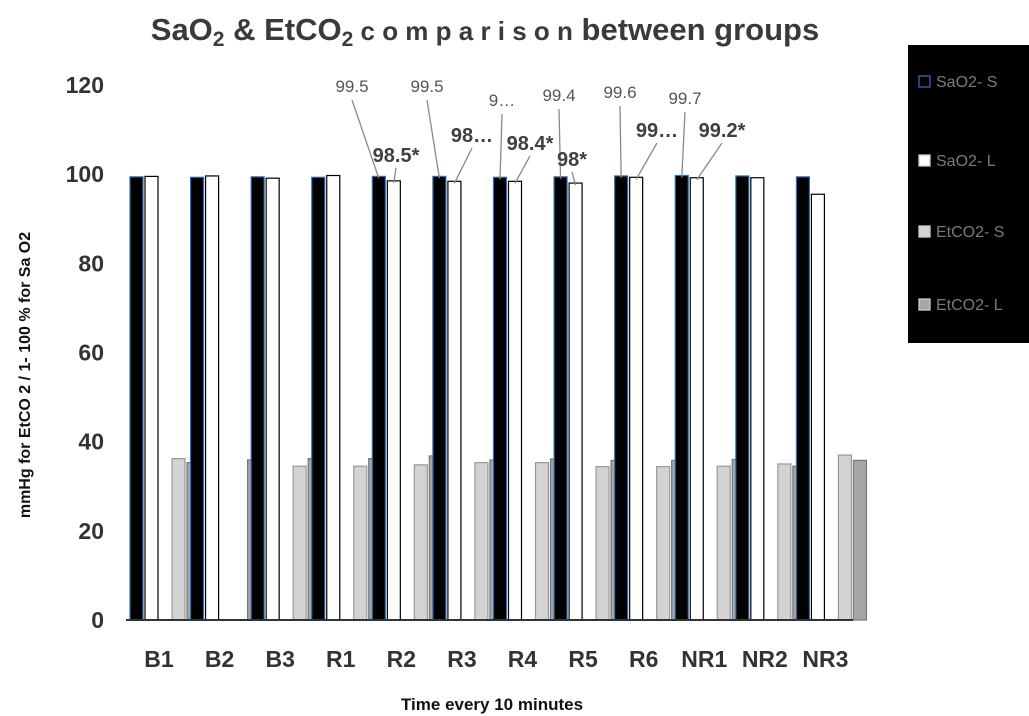 This screenshot has width=1029, height=716. What do you see at coordinates (636, 398) in the screenshot?
I see `bar-sao2-l-r6` at bounding box center [636, 398].